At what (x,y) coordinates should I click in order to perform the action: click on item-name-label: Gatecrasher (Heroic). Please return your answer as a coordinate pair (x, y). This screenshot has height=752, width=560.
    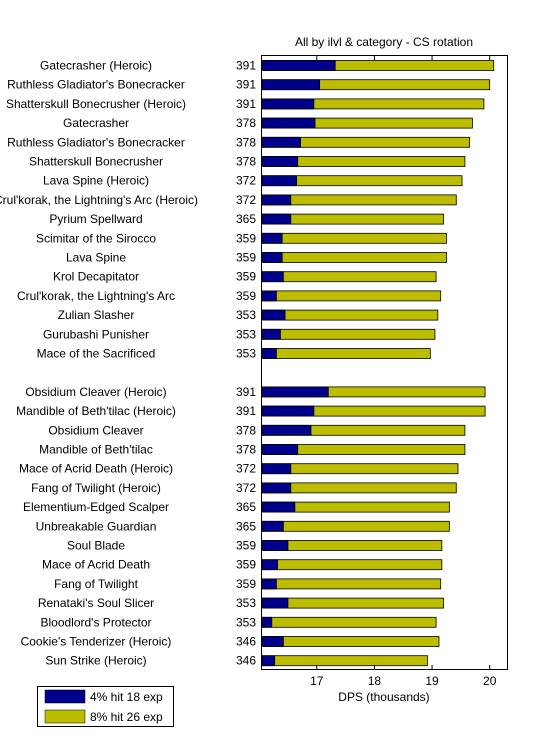
    Looking at the image, I should click on (96, 66).